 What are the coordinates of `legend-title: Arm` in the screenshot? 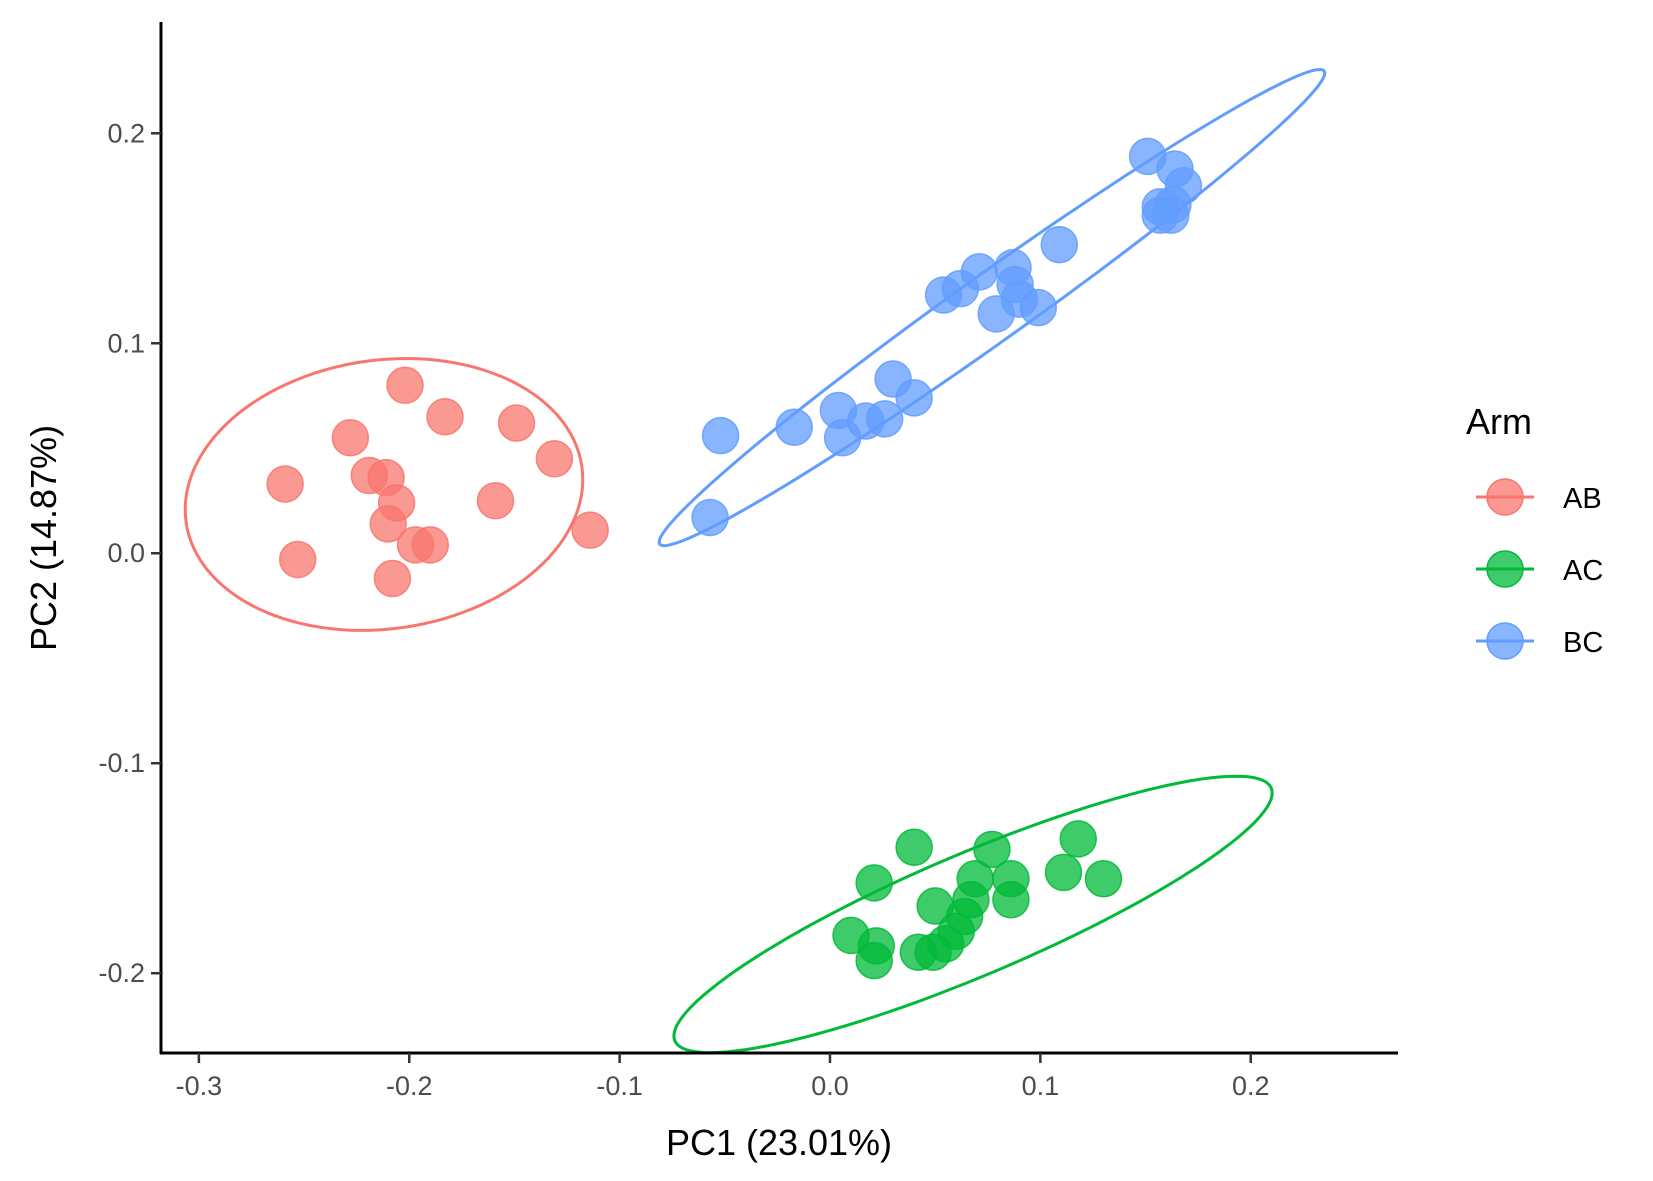 It's located at (1499, 421).